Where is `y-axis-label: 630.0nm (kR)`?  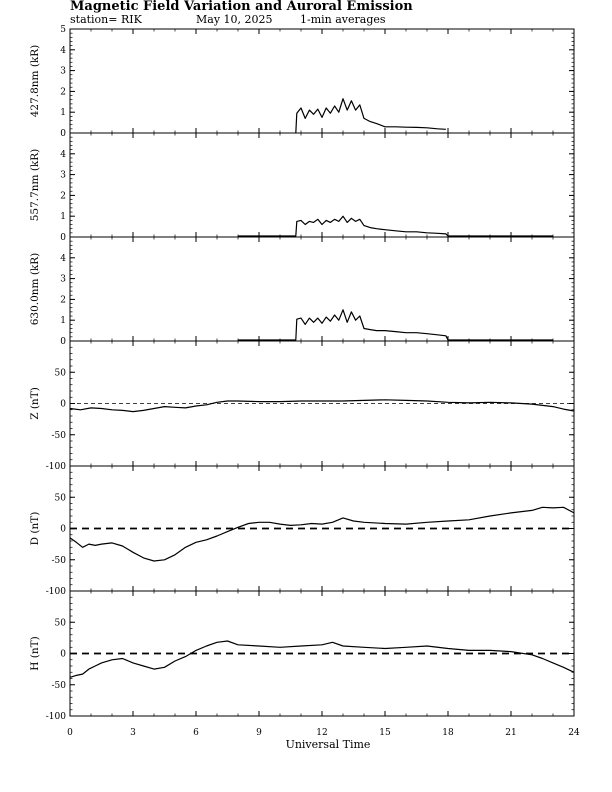
y-axis-label: 630.0nm (kR) is located at coordinates (35, 289).